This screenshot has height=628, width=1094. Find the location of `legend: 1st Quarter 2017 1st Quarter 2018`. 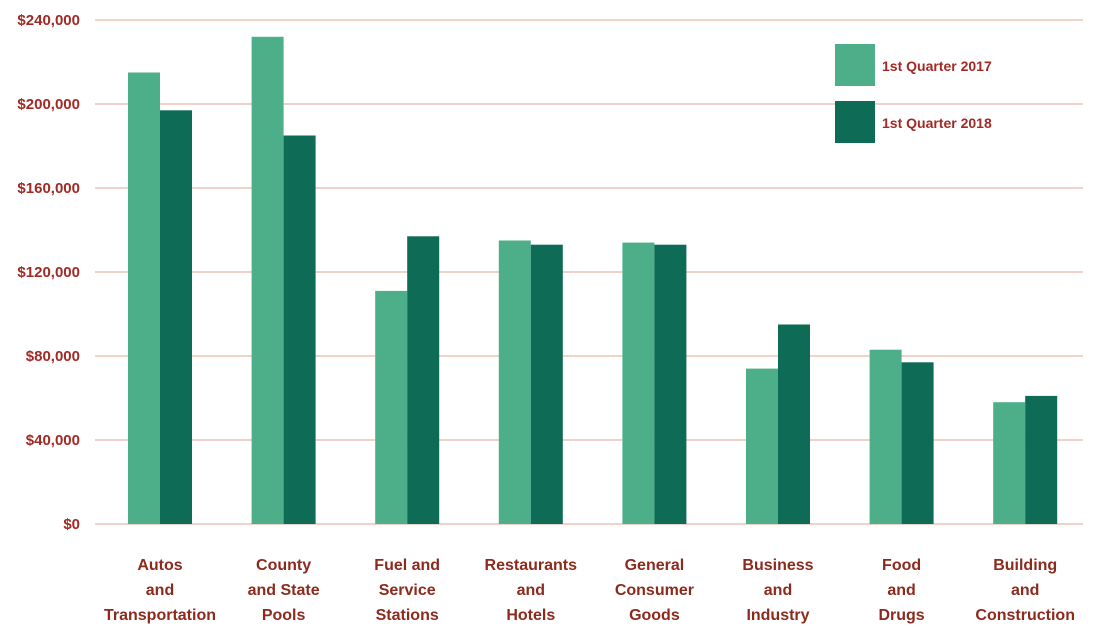

legend: 1st Quarter 2017 1st Quarter 2018 is located at coordinates (913, 93).